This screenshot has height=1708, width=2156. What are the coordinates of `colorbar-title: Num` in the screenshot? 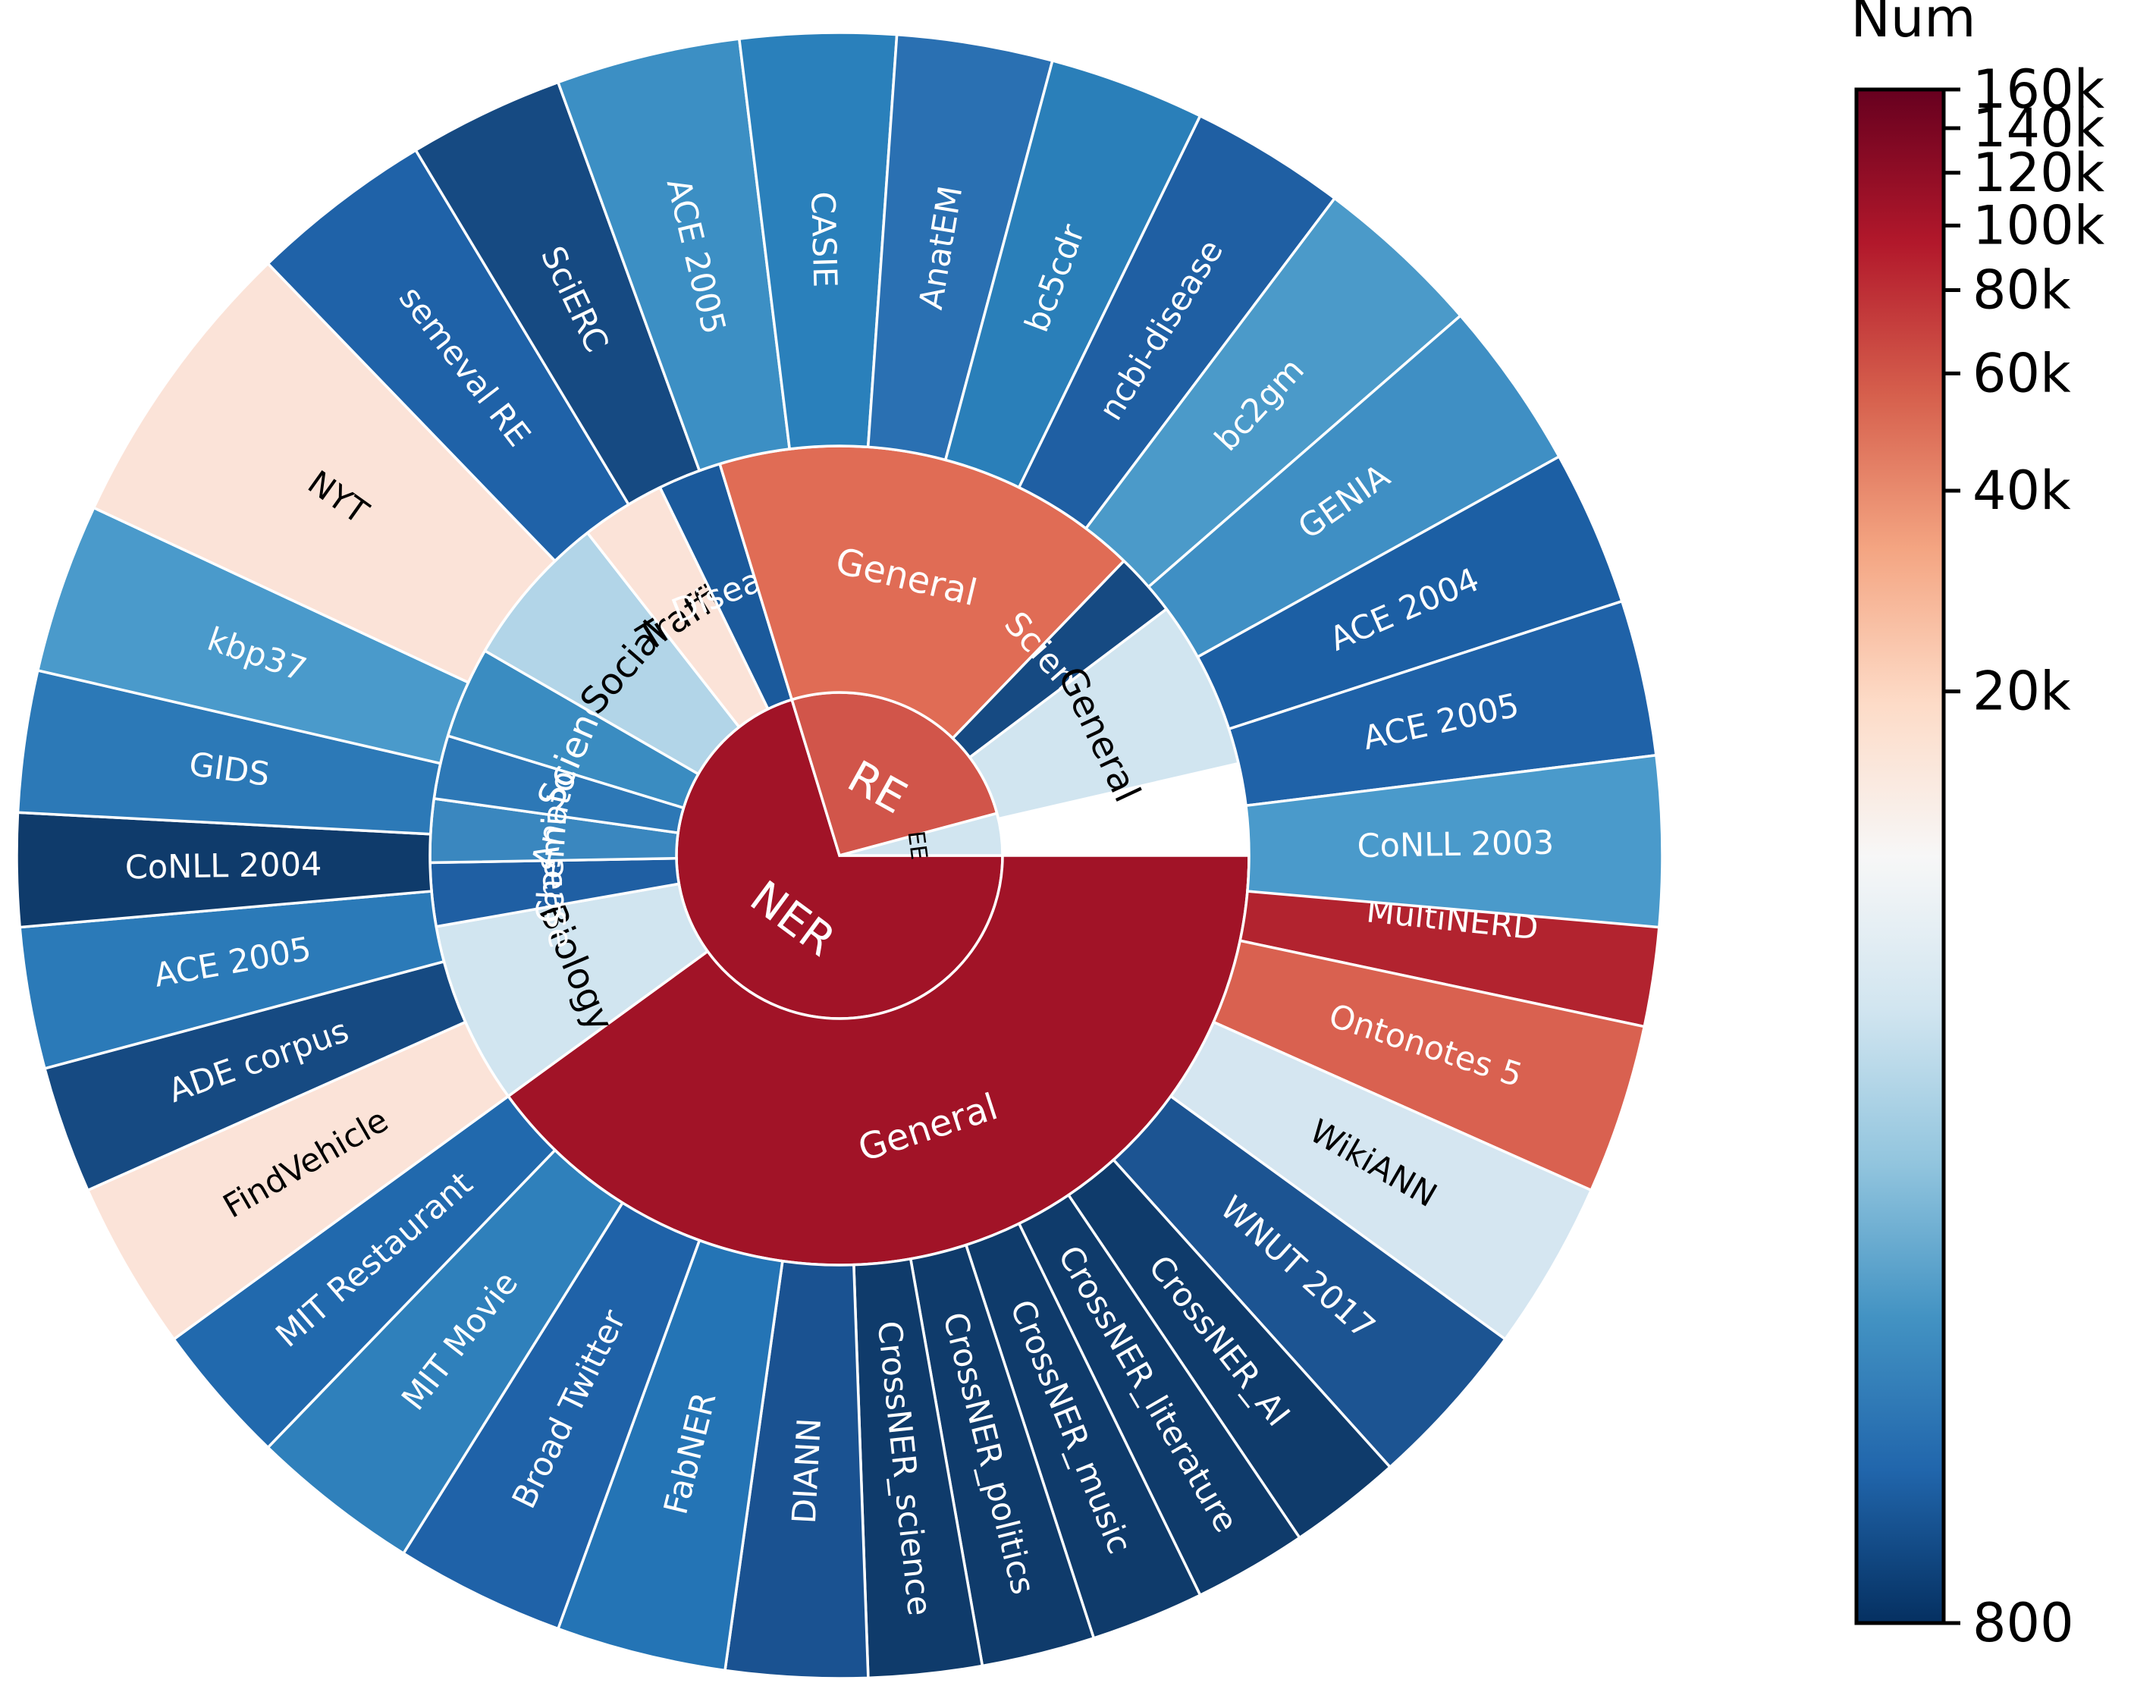 It's located at (1913, 24).